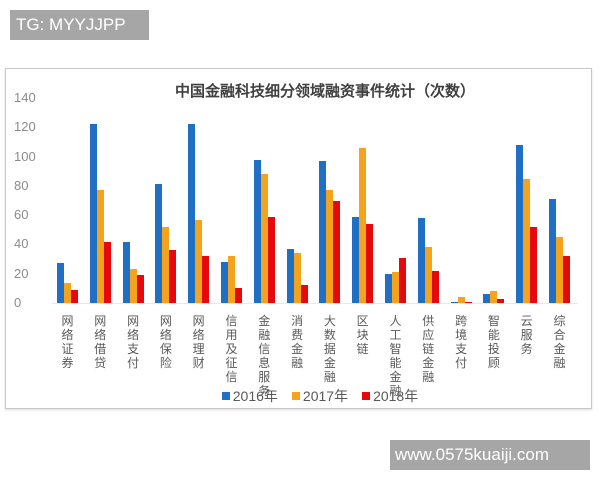  Describe the element at coordinates (100, 342) in the screenshot. I see `x-category-label: 网络借贷` at that location.